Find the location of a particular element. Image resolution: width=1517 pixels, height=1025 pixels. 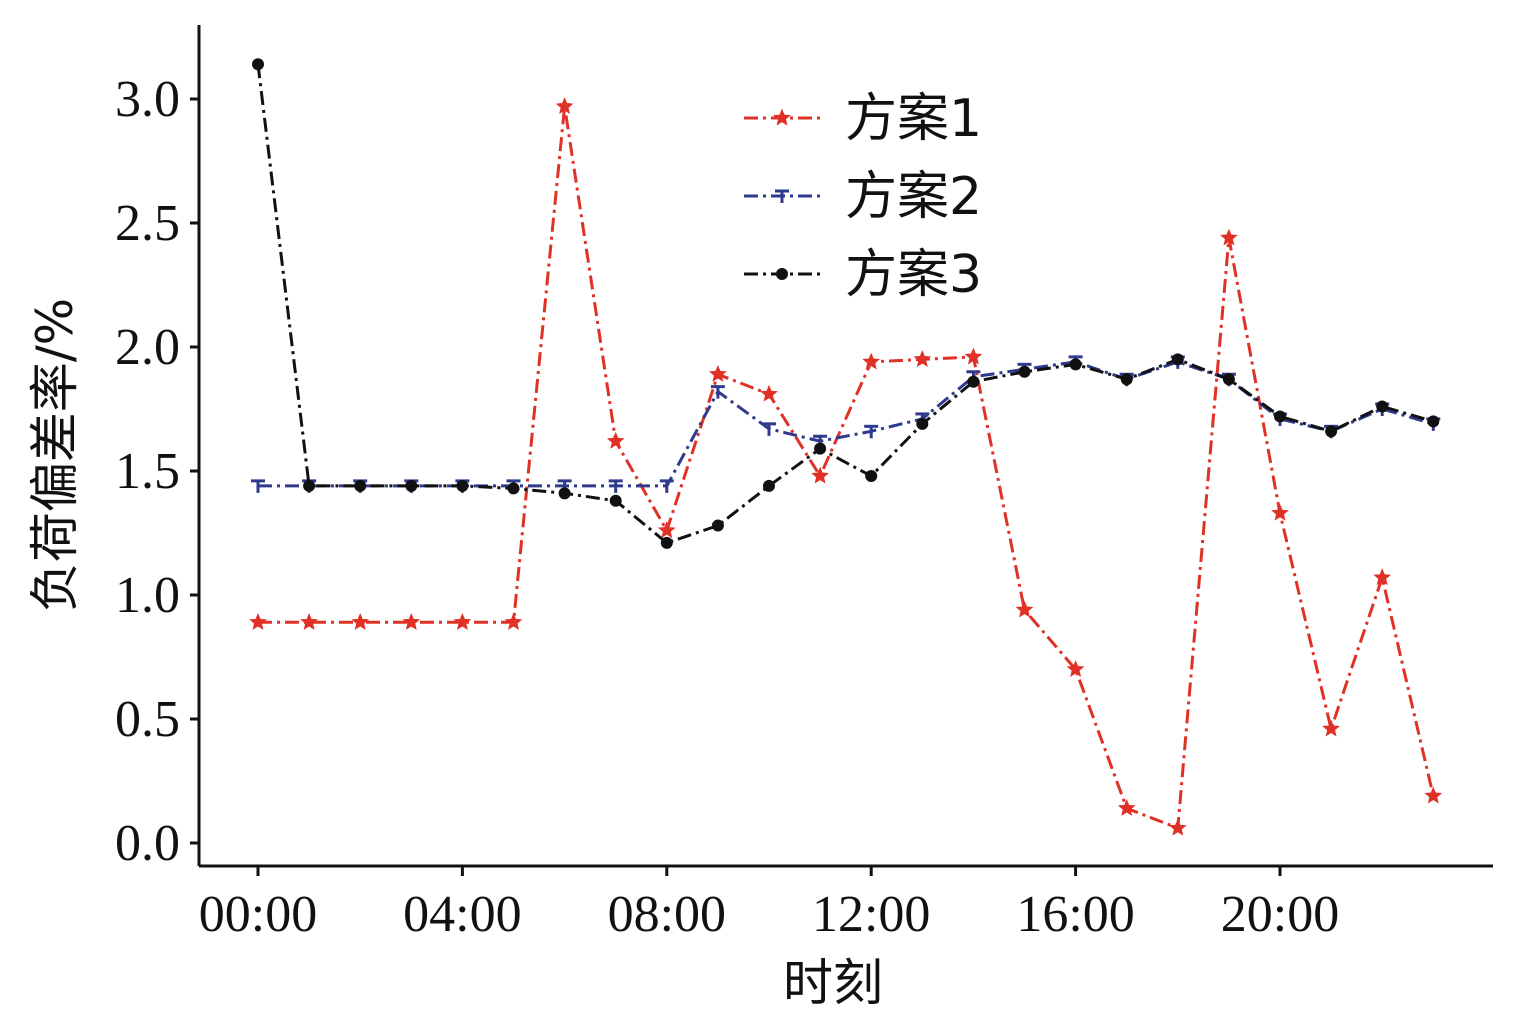

x-tick-label: 00:00 is located at coordinates (258, 914).